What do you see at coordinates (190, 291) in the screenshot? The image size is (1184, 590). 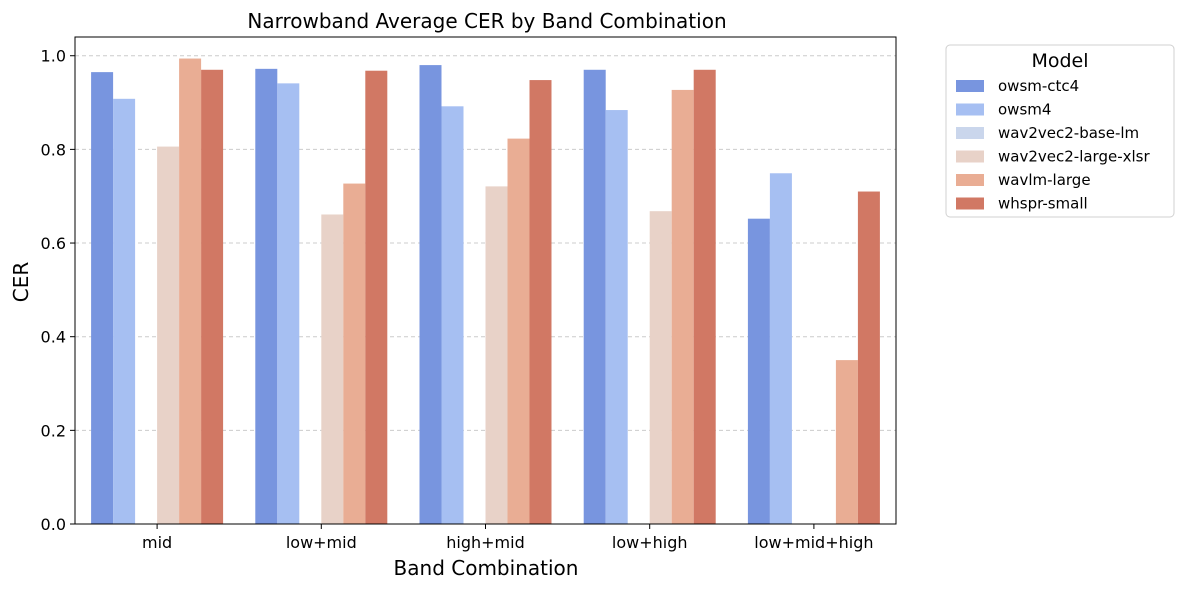 I see `bar-wavlm-large-mid` at bounding box center [190, 291].